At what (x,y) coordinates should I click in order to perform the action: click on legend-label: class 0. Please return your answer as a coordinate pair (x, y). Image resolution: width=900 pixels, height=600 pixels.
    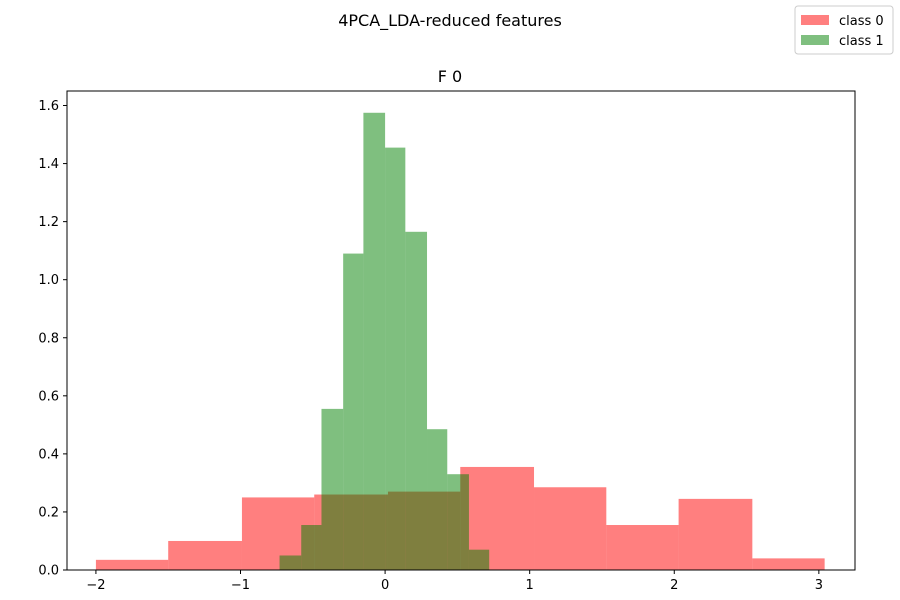
    Looking at the image, I should click on (861, 21).